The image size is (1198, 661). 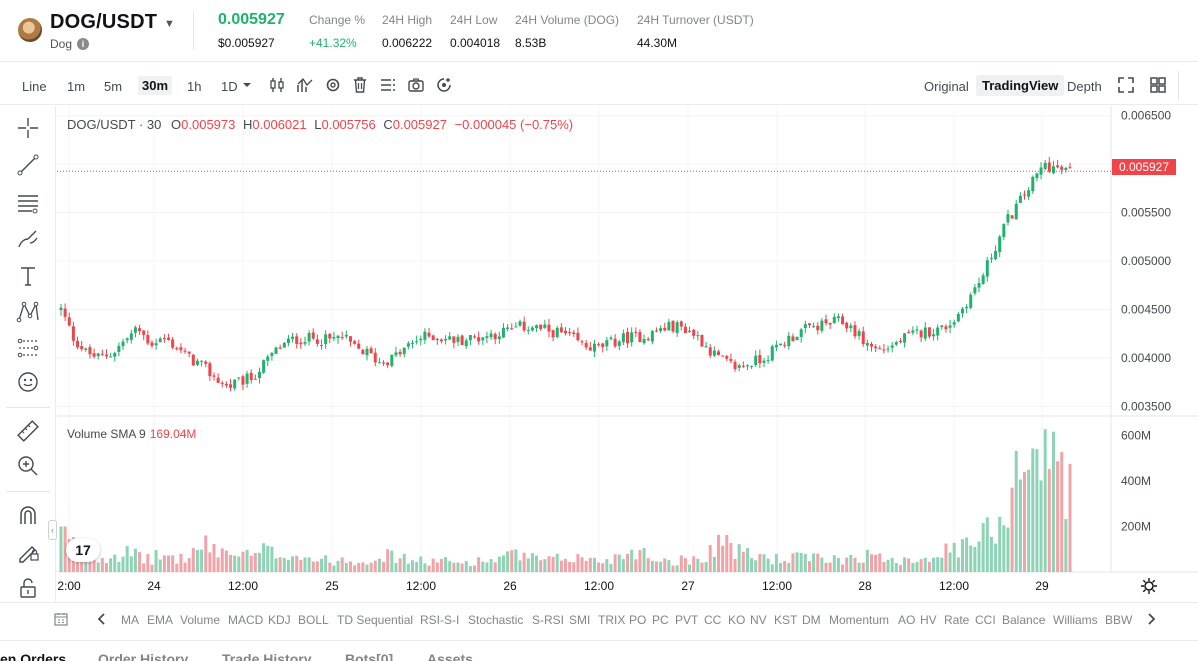 I want to click on brush-icon, so click(x=28, y=239).